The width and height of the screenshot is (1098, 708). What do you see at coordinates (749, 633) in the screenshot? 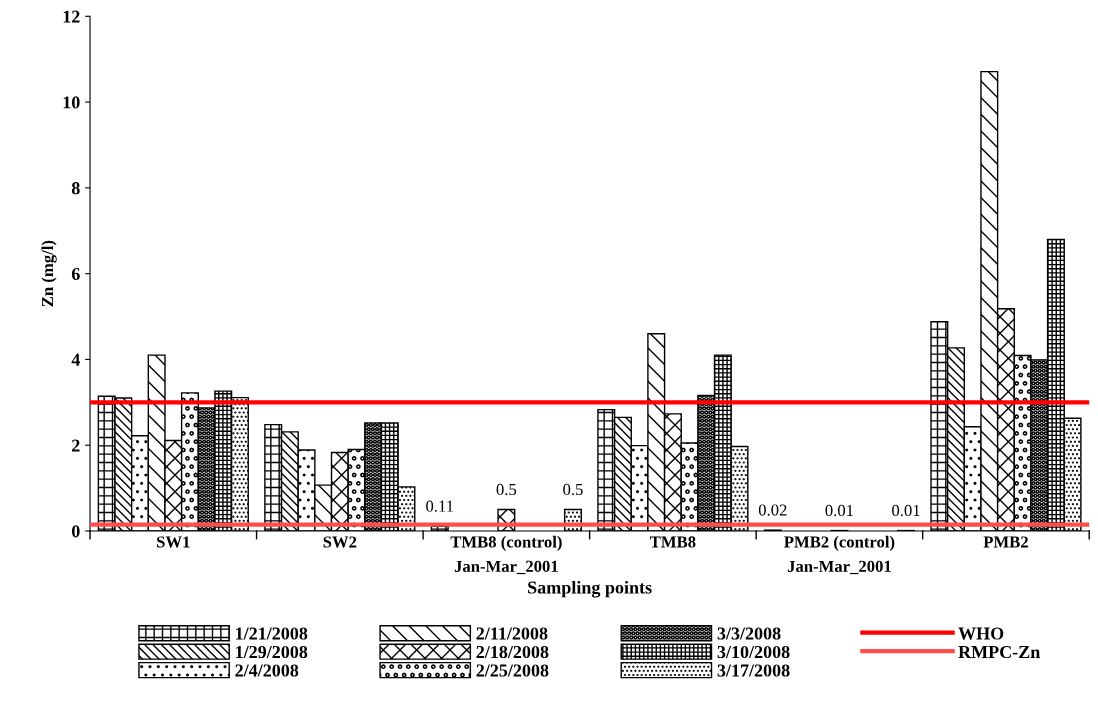
I see `legend-label: 3/3/2008` at bounding box center [749, 633].